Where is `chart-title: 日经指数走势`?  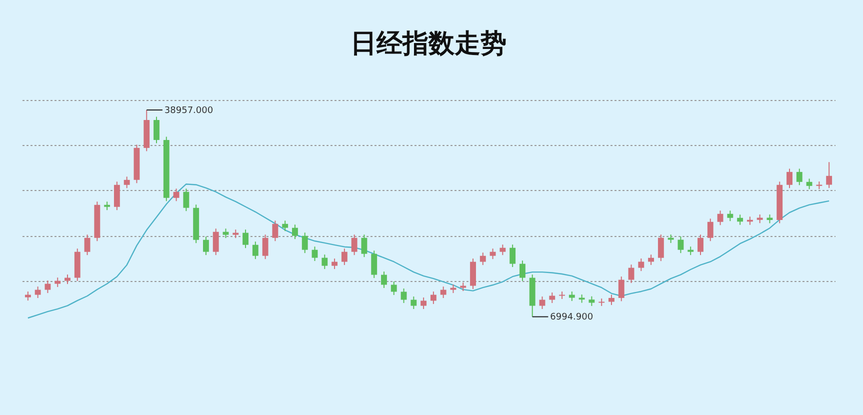
chart-title: 日经指数走势 is located at coordinates (428, 44).